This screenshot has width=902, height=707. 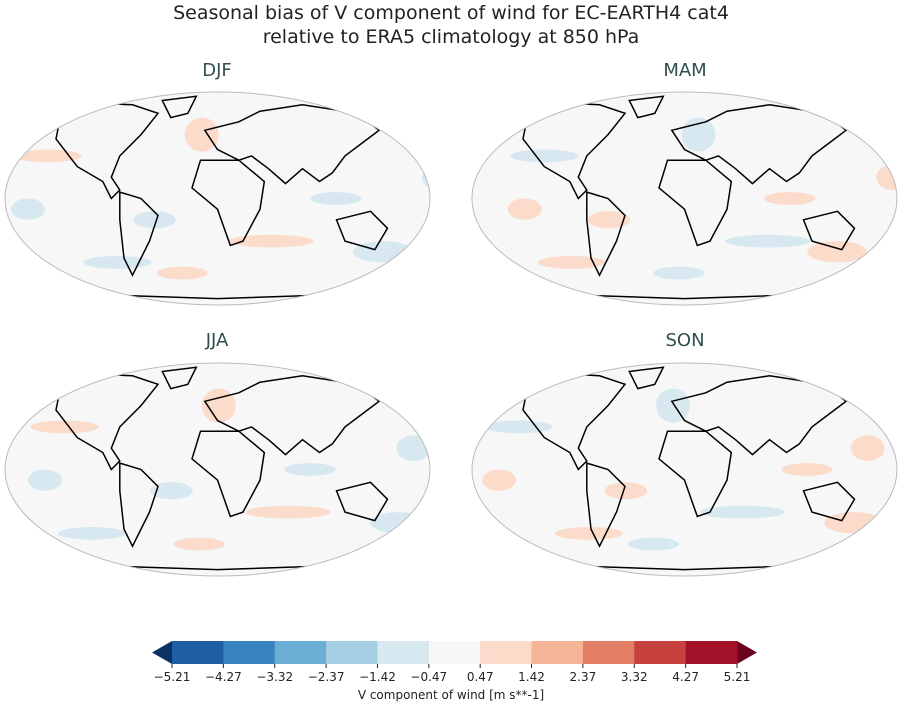 What do you see at coordinates (531, 677) in the screenshot?
I see `colorbar-tick-label: 1.42` at bounding box center [531, 677].